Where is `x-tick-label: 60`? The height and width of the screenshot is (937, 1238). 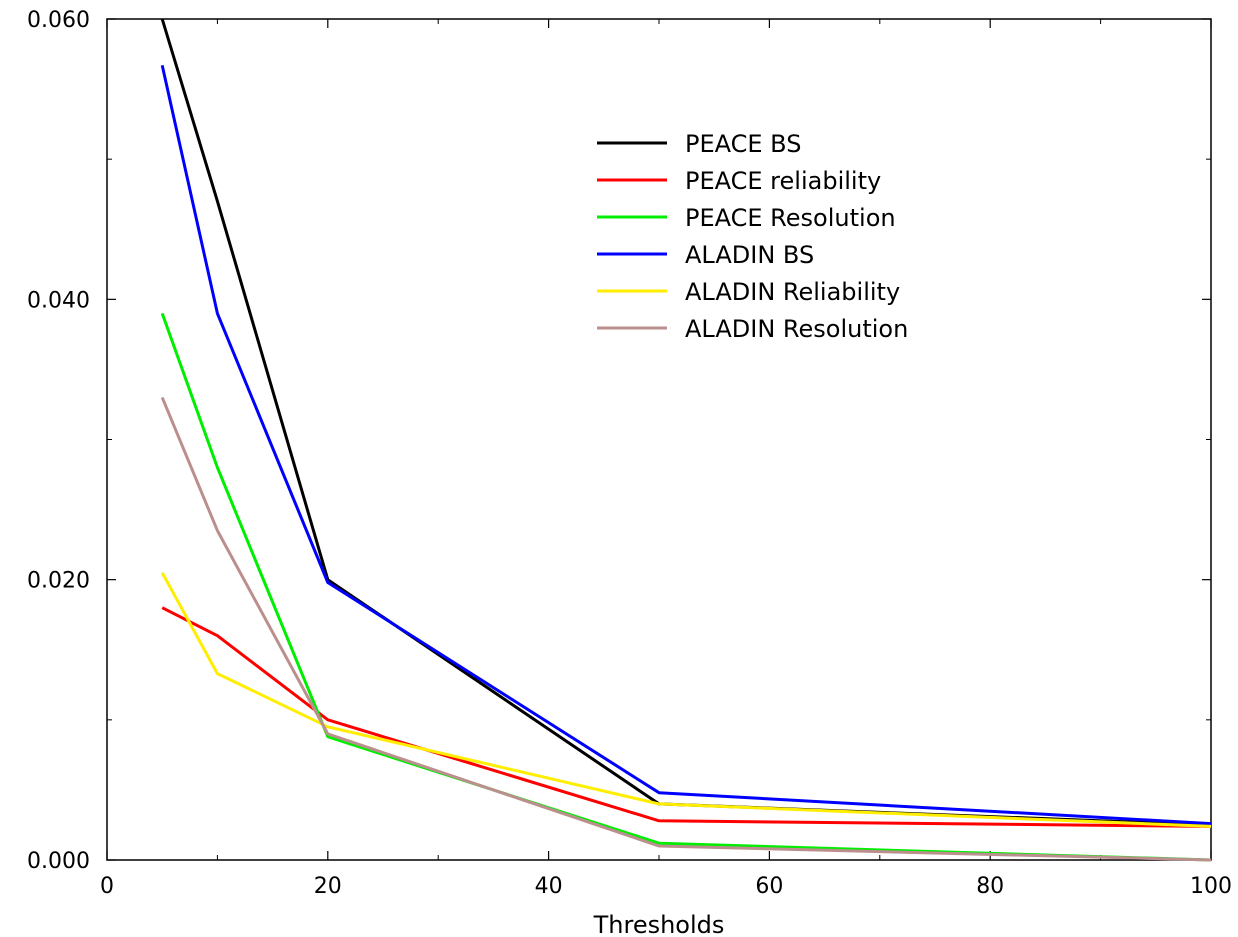
x-tick-label: 60 is located at coordinates (769, 886).